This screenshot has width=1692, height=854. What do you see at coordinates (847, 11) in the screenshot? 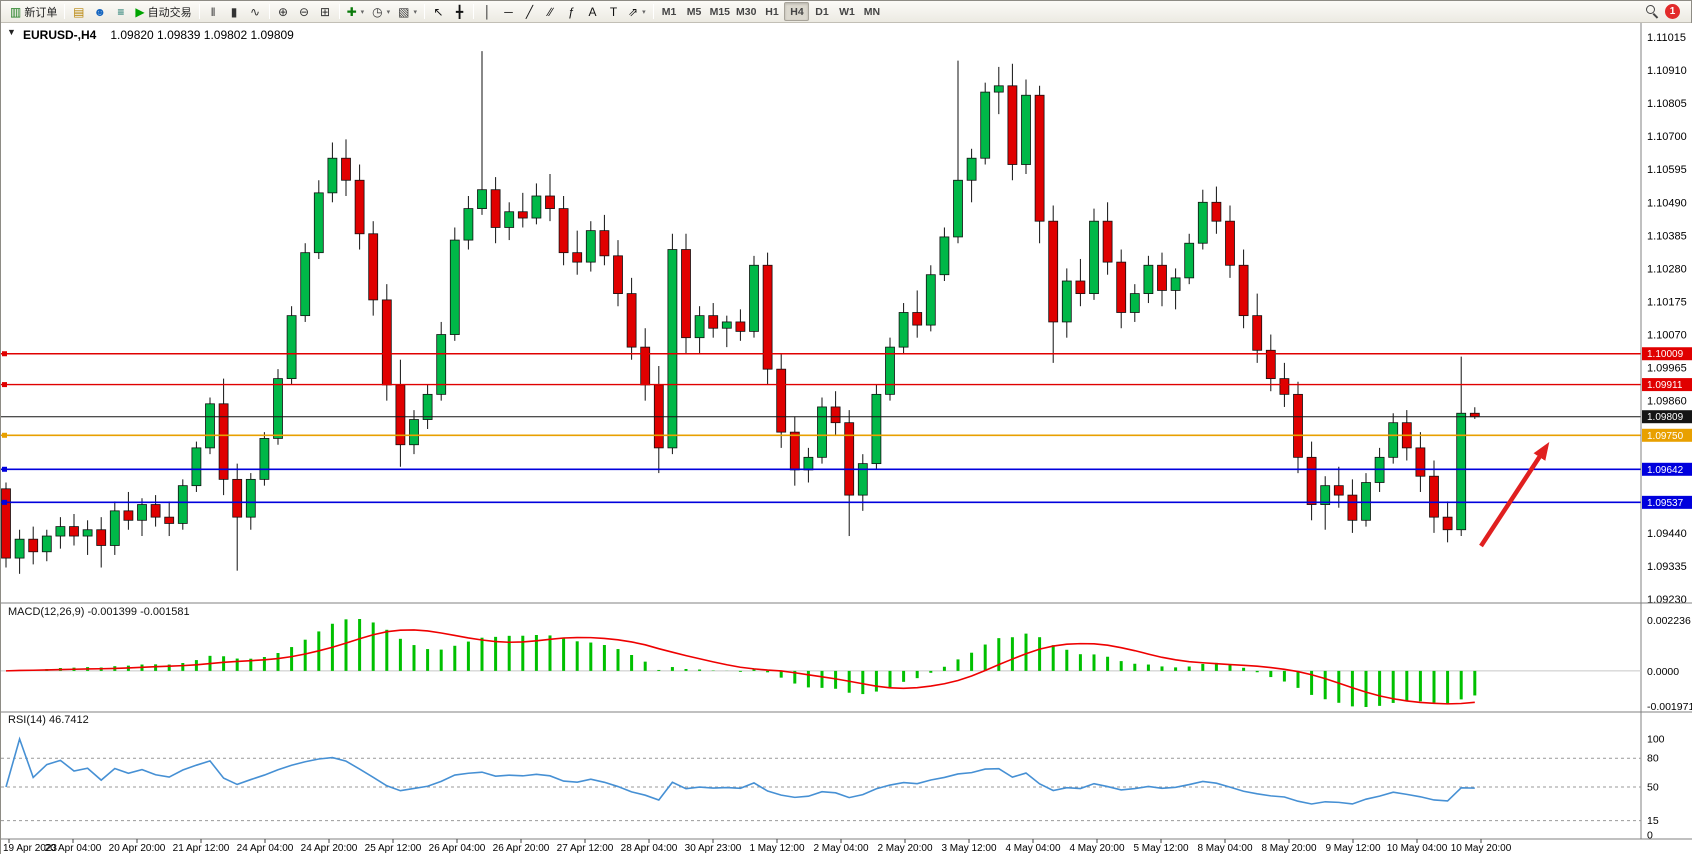
I see `timeframe-w1-button: W1` at bounding box center [847, 11].